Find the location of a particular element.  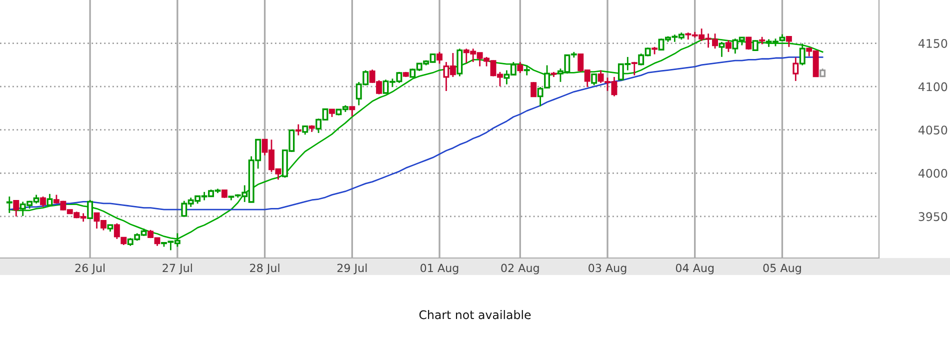

y-tick-label: 4150 is located at coordinates (933, 43).